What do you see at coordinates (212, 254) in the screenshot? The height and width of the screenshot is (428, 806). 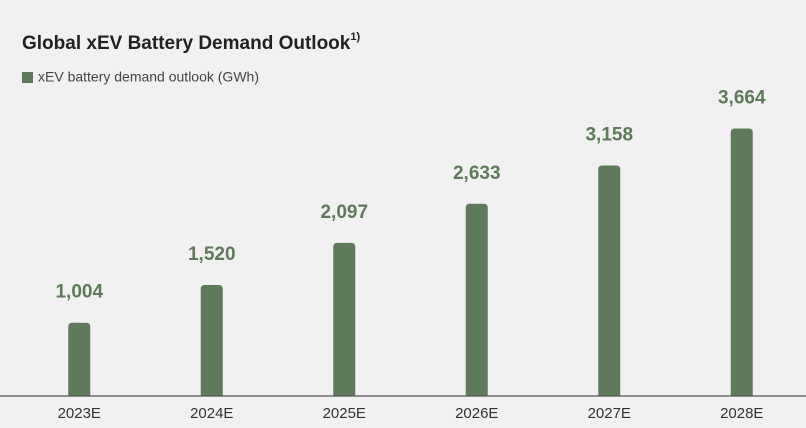 I see `value-label: 1,520` at bounding box center [212, 254].